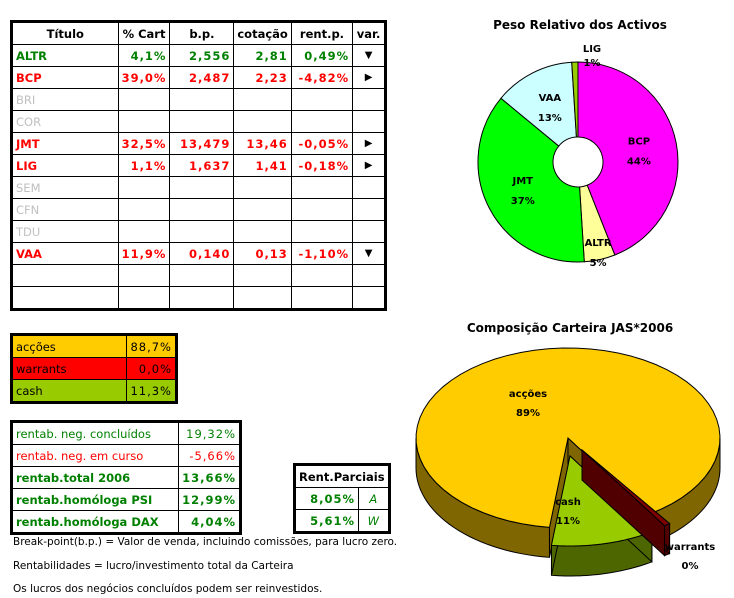 Image resolution: width=734 pixels, height=598 pixels. Describe the element at coordinates (69, 368) in the screenshot. I see `allocation-label: warrants` at that location.